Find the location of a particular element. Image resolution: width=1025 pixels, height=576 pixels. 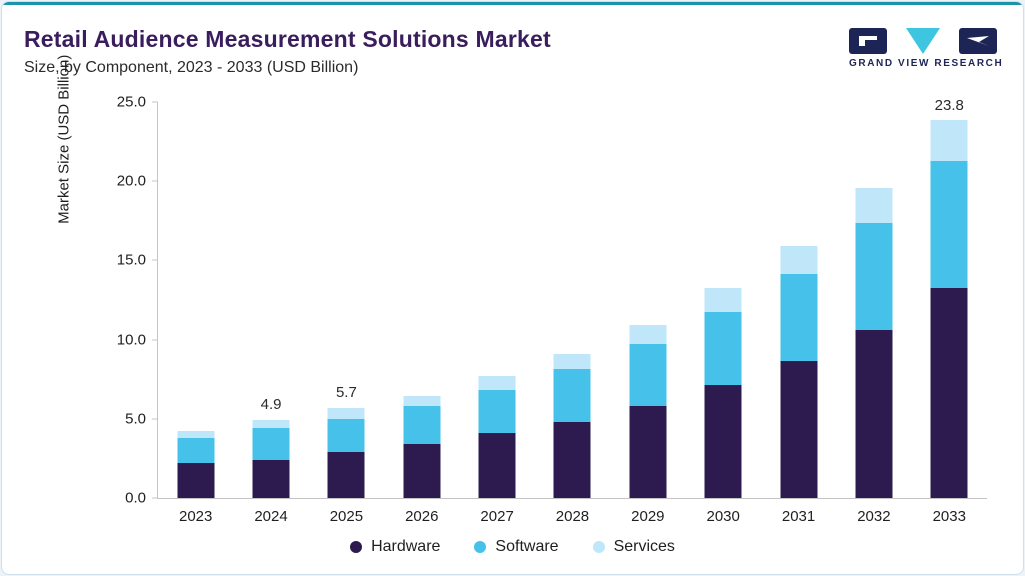

bar-column-2031: 2031 is located at coordinates (798, 313).